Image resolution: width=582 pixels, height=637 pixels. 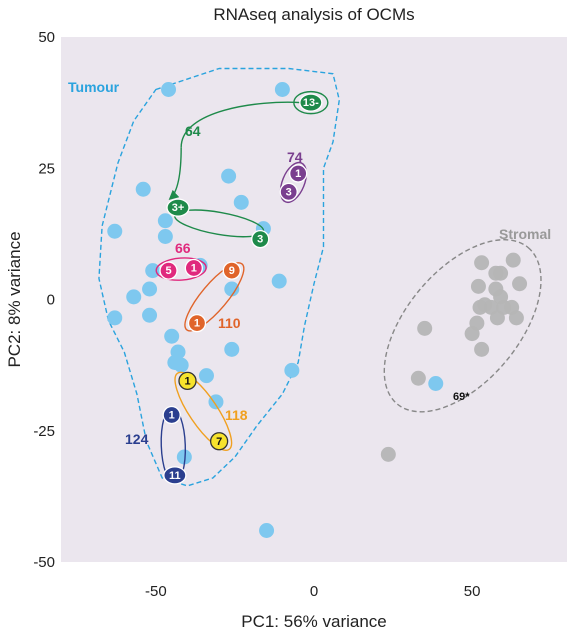 What do you see at coordinates (313, 14) in the screenshot?
I see `chart-title: RNAseq analysis of OCMs` at bounding box center [313, 14].